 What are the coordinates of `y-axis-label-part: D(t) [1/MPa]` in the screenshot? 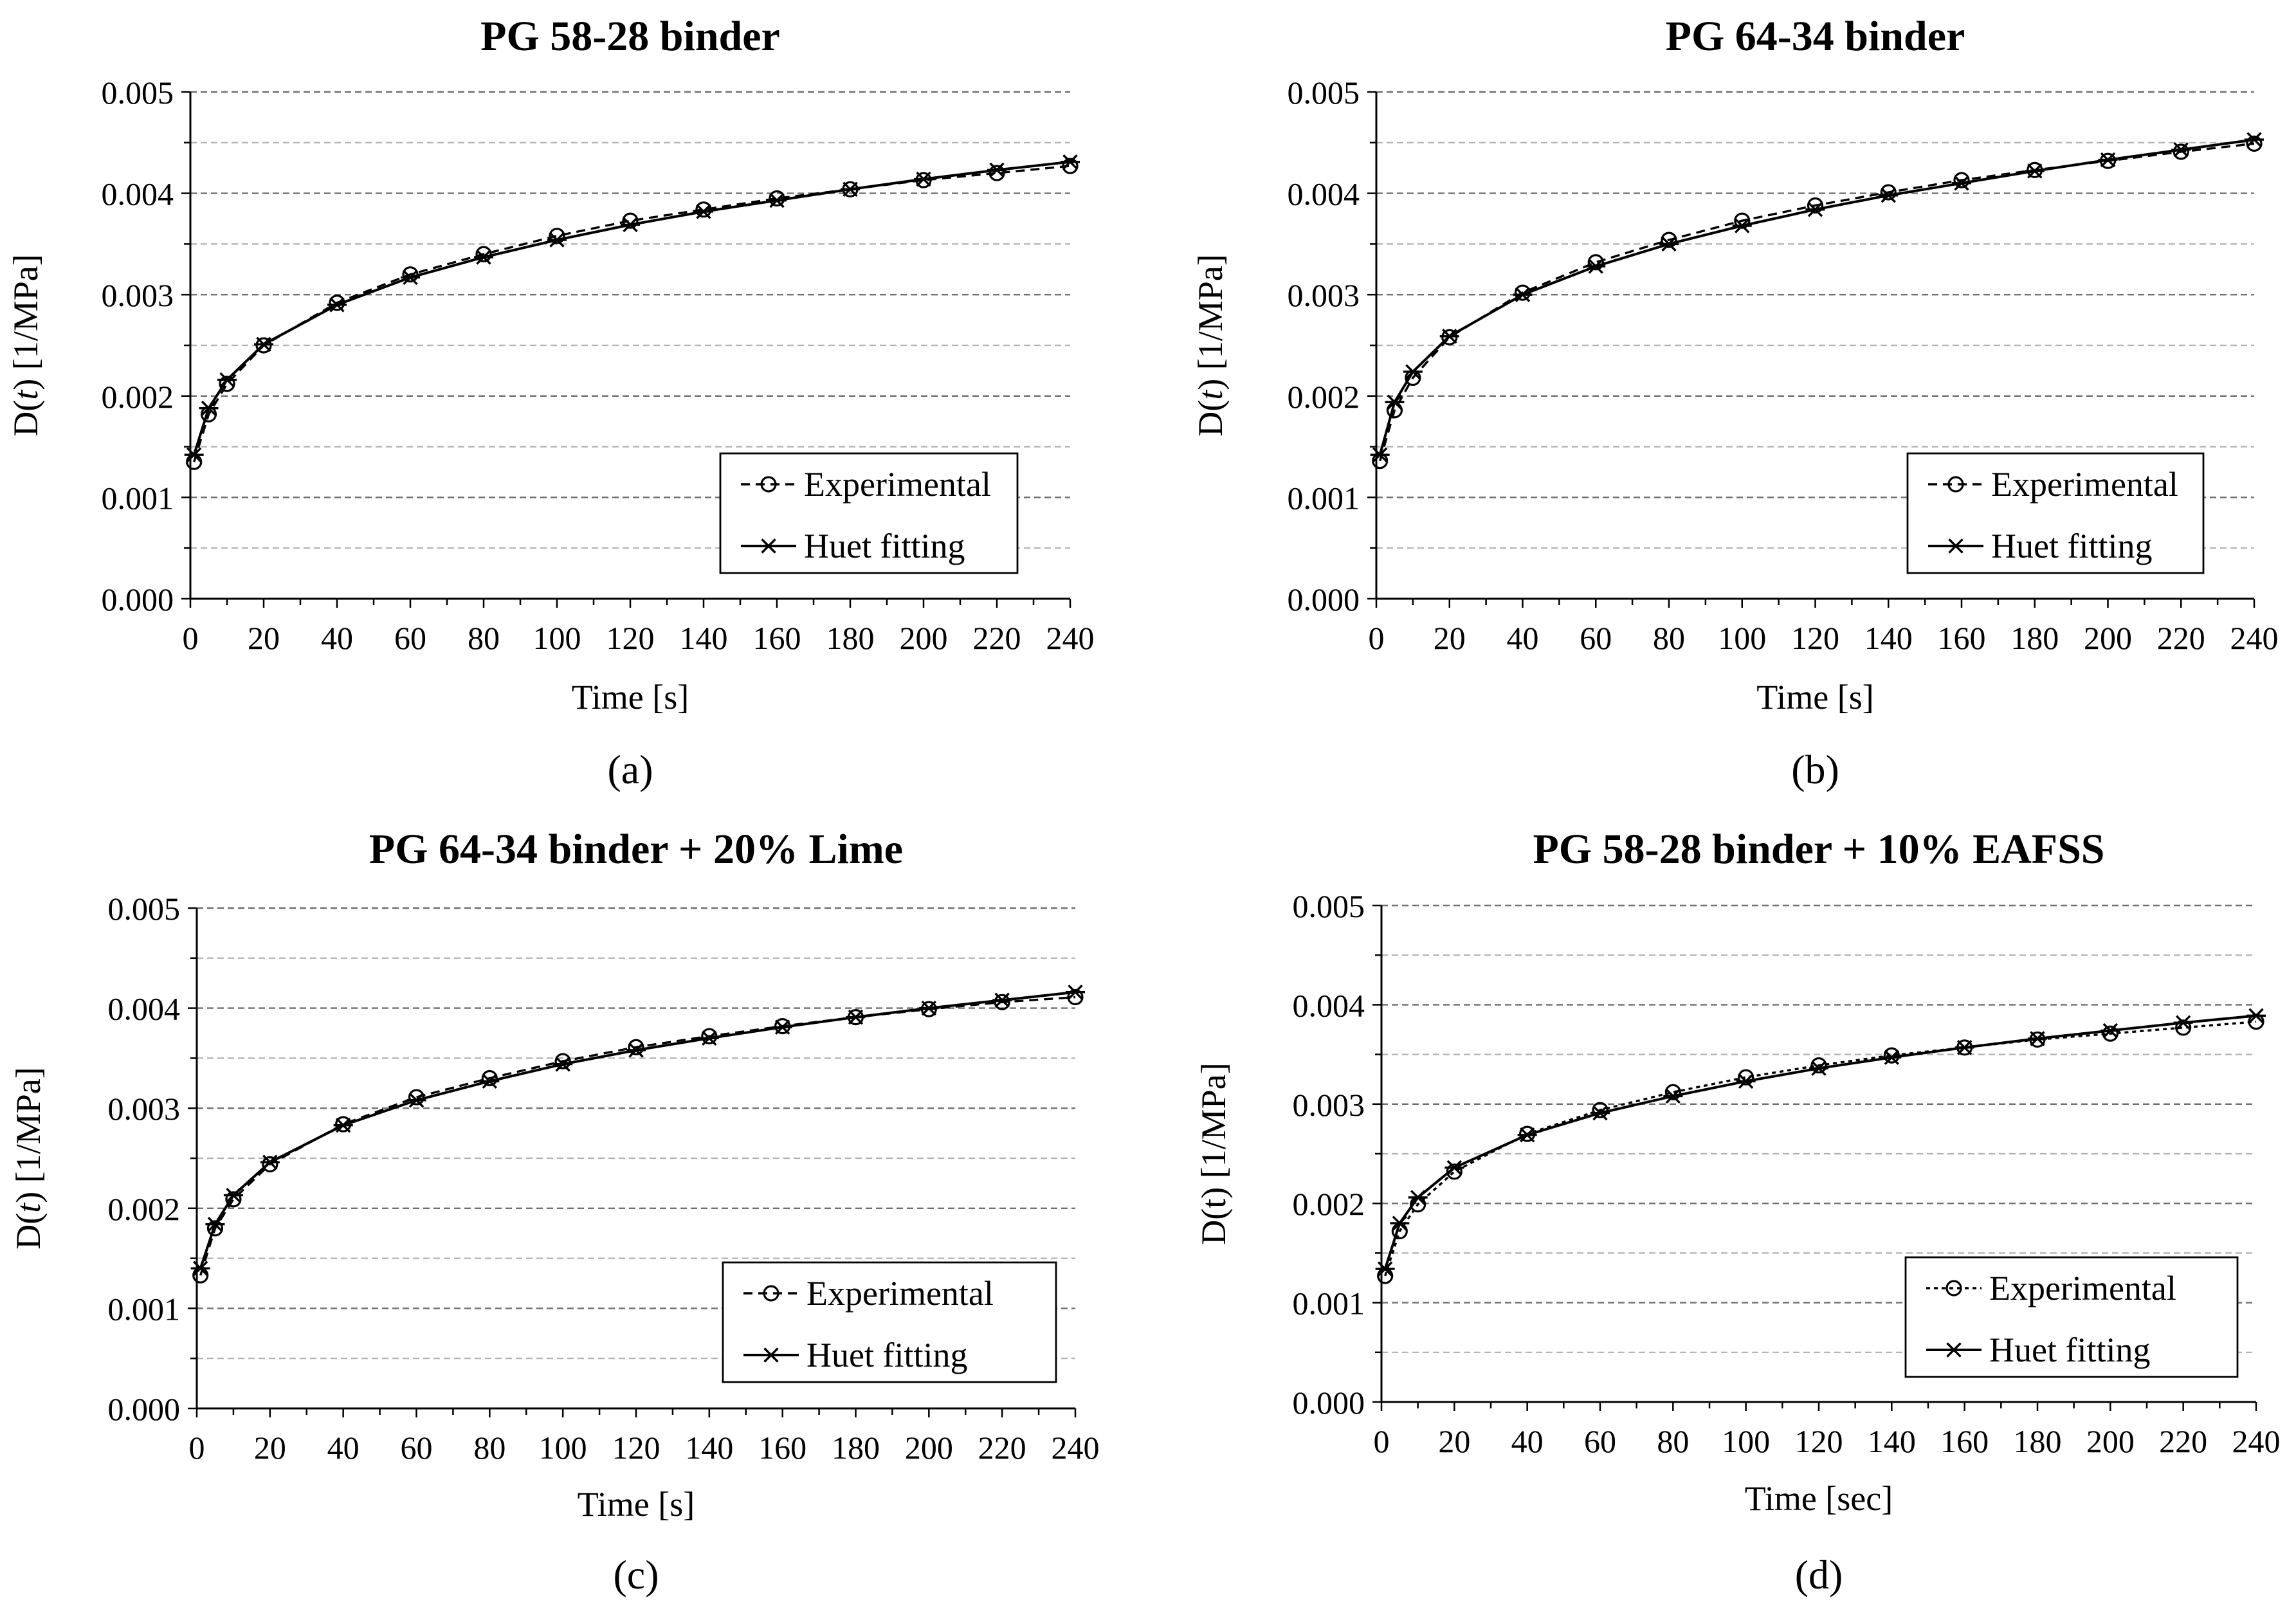 It's located at (1213, 1153).